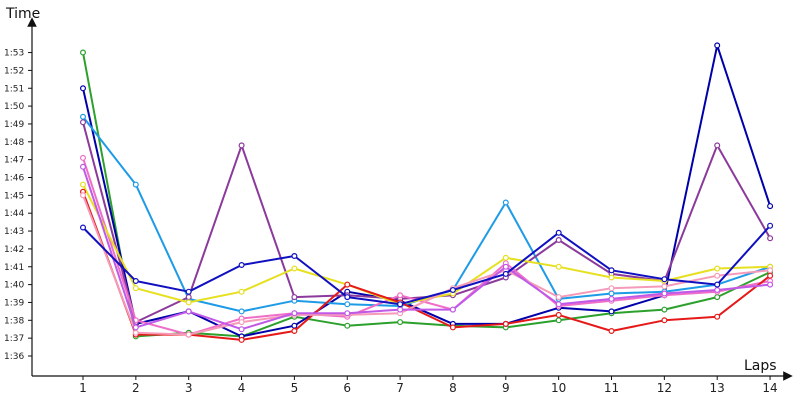 The width and height of the screenshot is (800, 400). What do you see at coordinates (295, 388) in the screenshot?
I see `x-tick-label: 5` at bounding box center [295, 388].